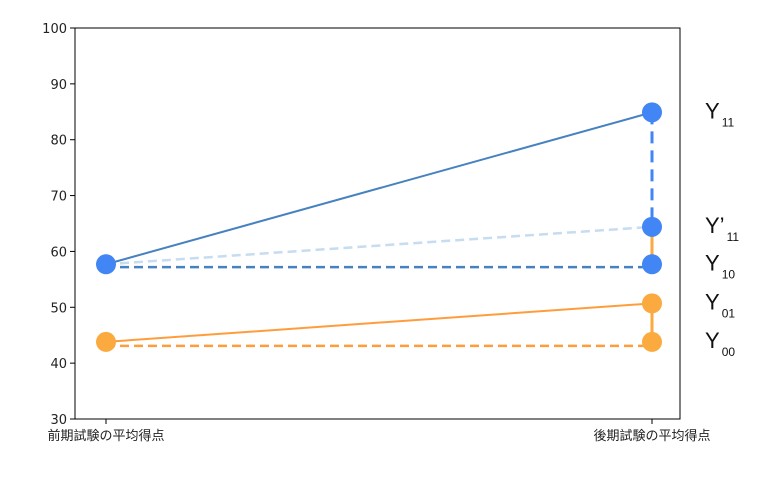 Image resolution: width=770 pixels, height=484 pixels. I want to click on y-tick-label: 80, so click(58, 141).